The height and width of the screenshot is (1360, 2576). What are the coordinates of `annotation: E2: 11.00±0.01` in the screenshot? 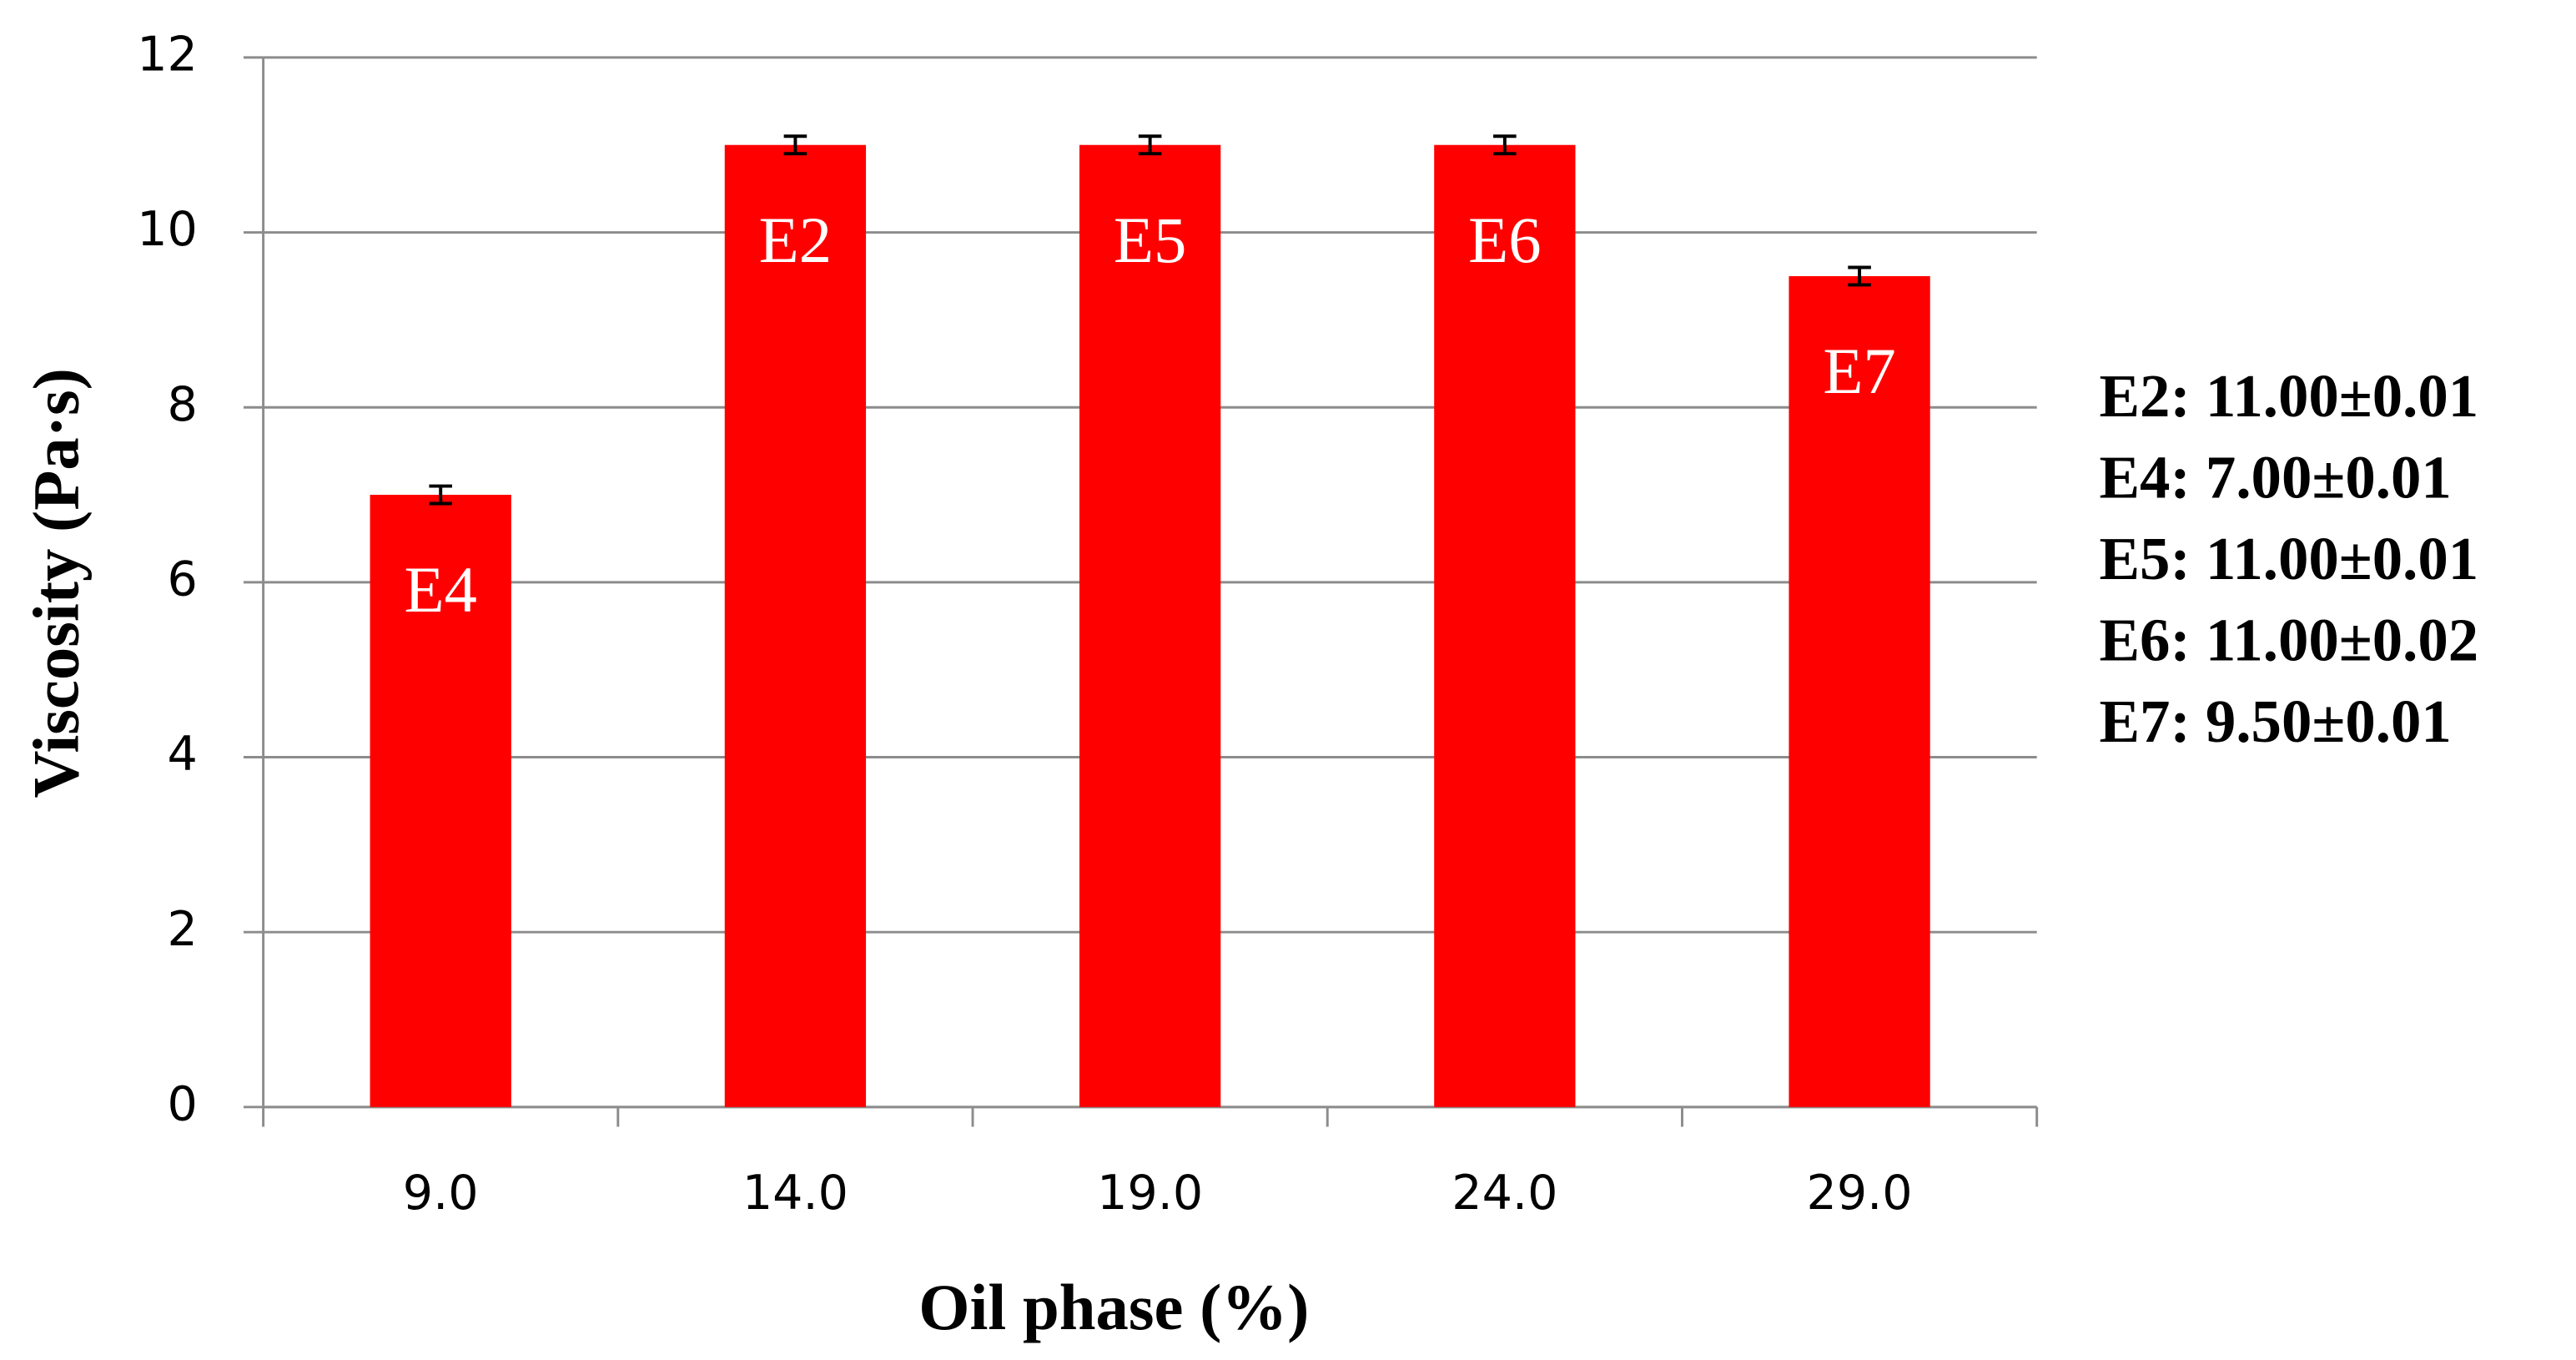 It's located at (2288, 396).